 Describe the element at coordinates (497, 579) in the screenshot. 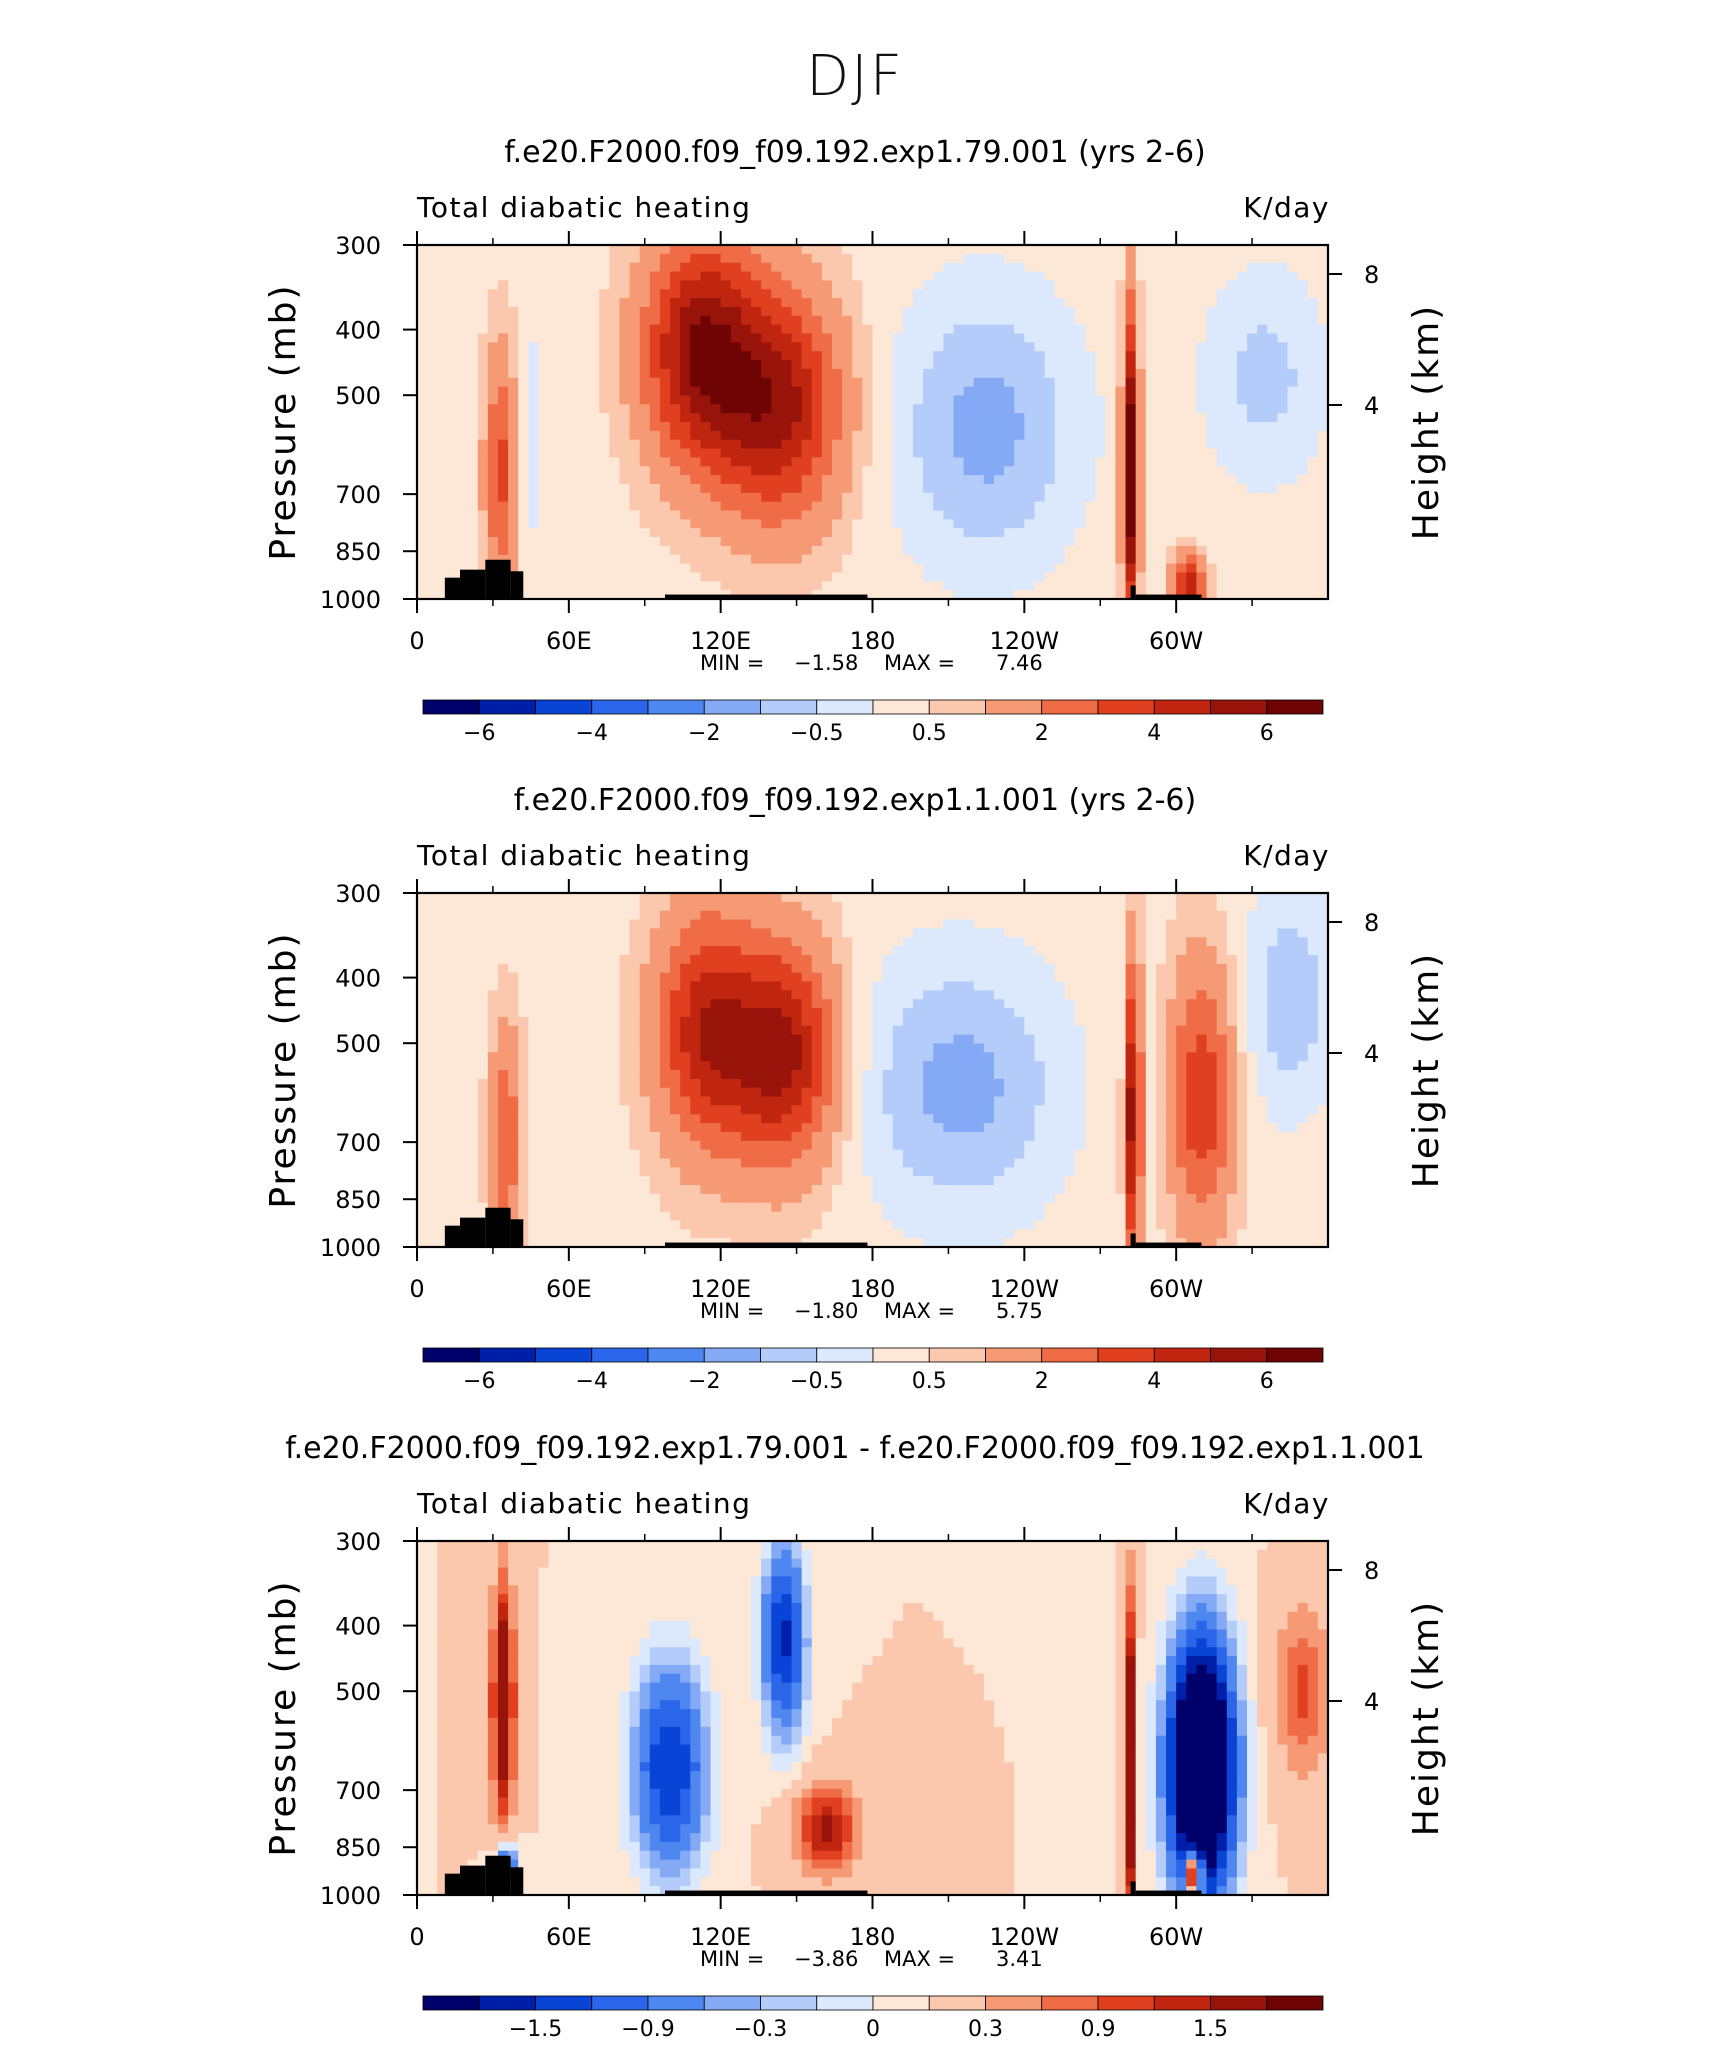

I see `terrain-block` at that location.